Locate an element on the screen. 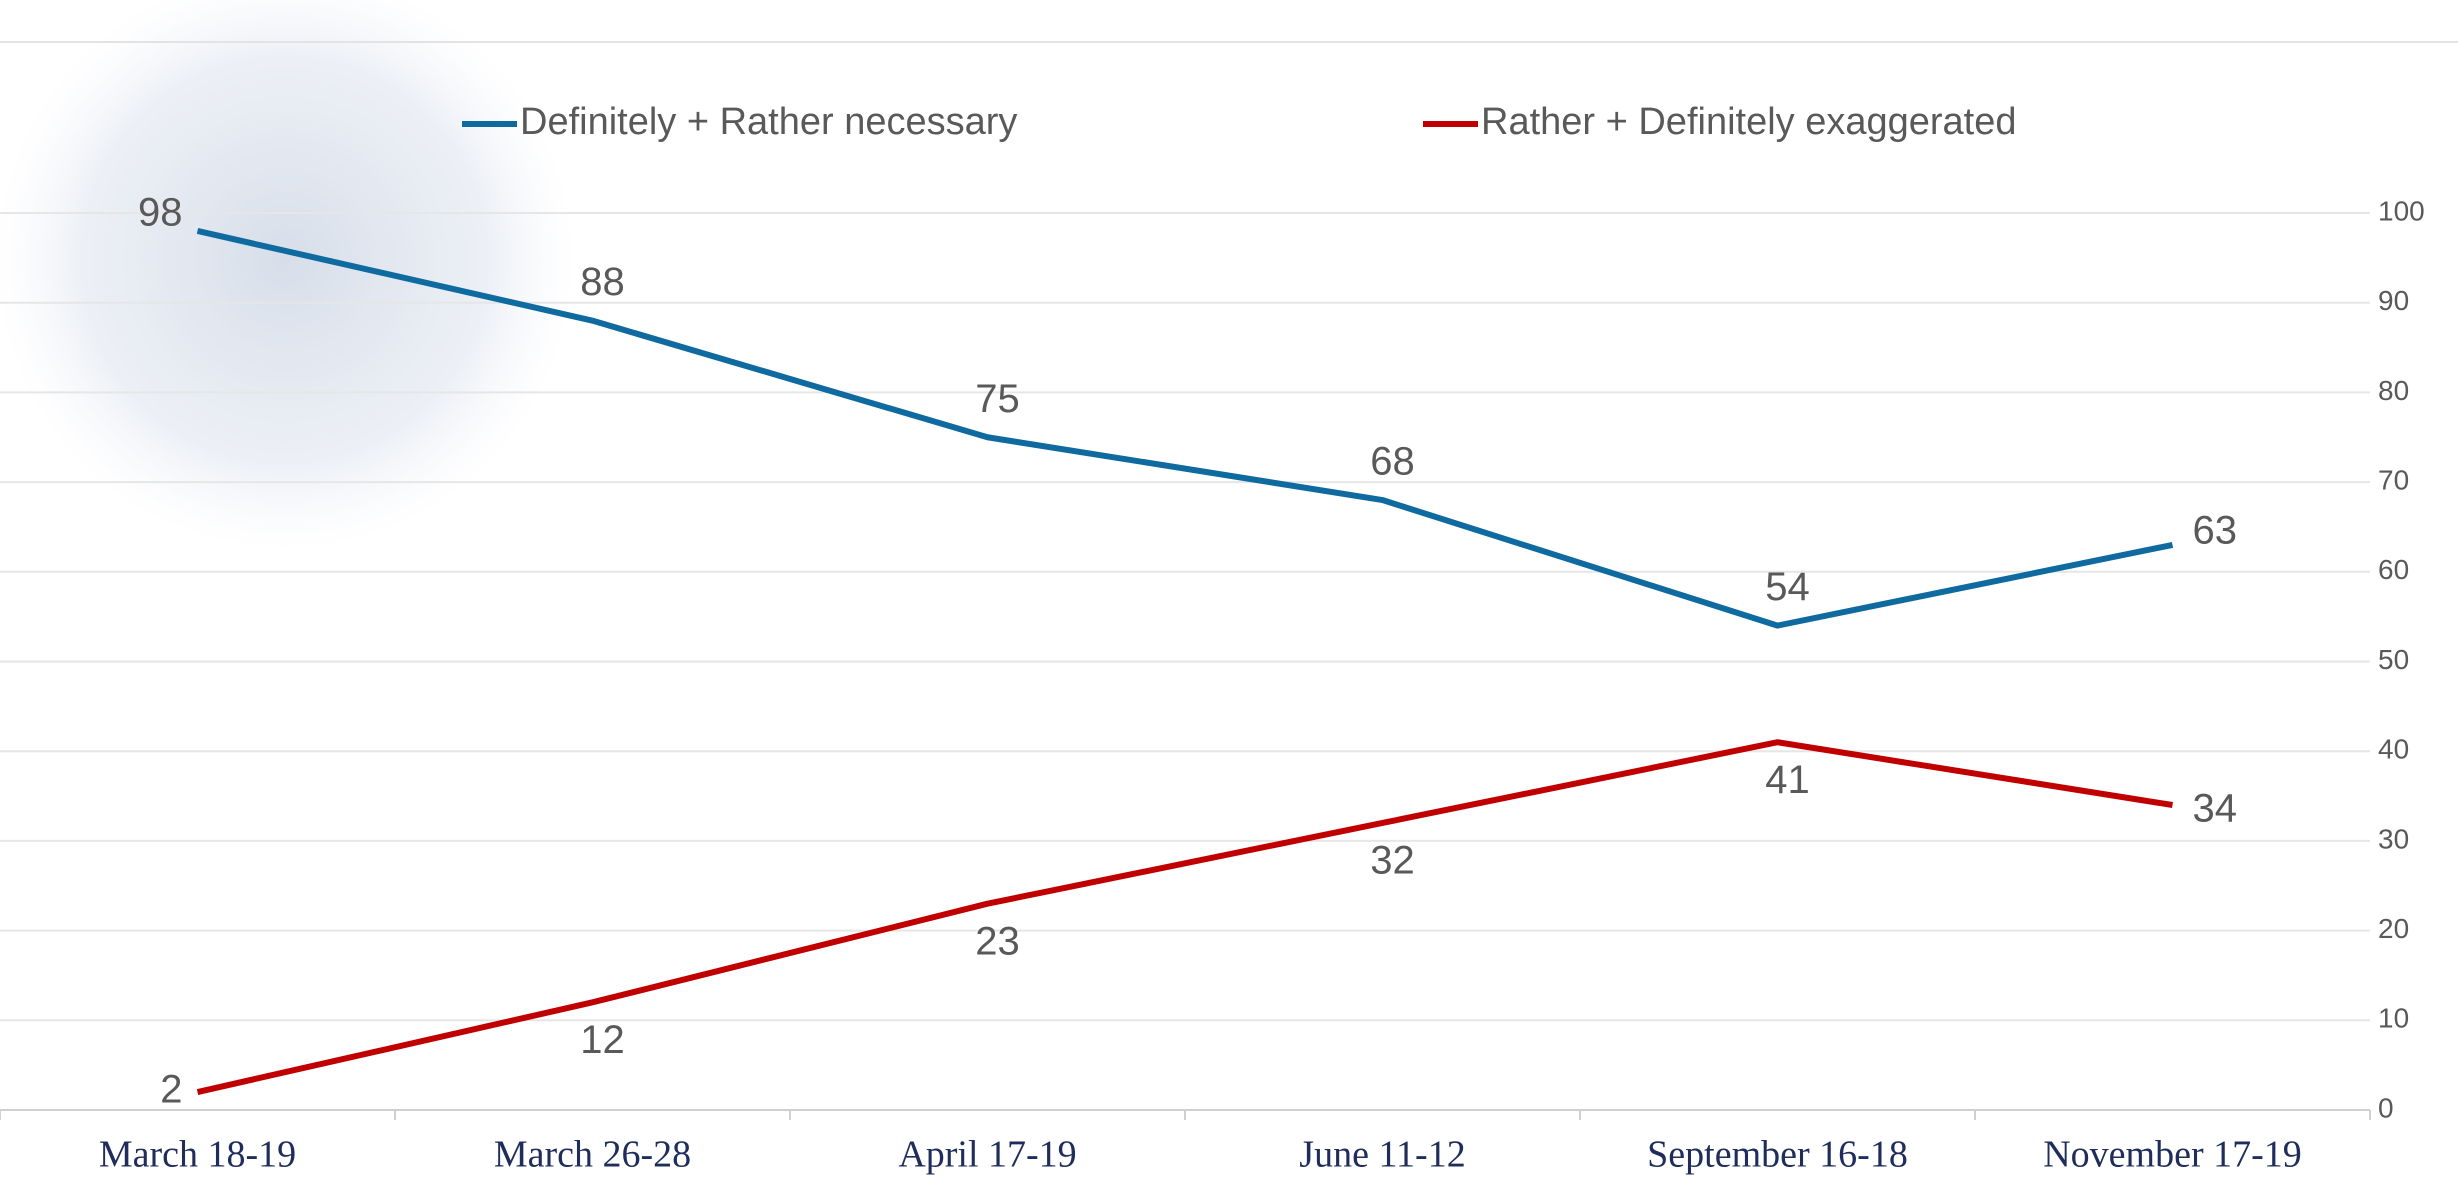 This screenshot has height=1182, width=2458. y-tick-label: 40 is located at coordinates (2393, 749).